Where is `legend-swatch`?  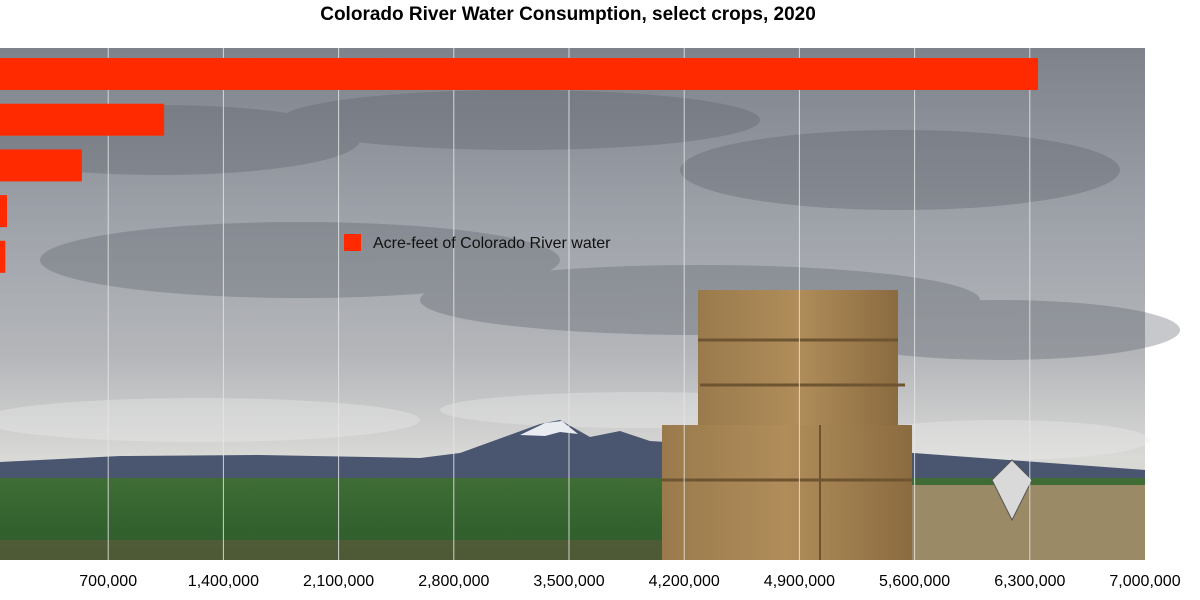
legend-swatch is located at coordinates (352, 242).